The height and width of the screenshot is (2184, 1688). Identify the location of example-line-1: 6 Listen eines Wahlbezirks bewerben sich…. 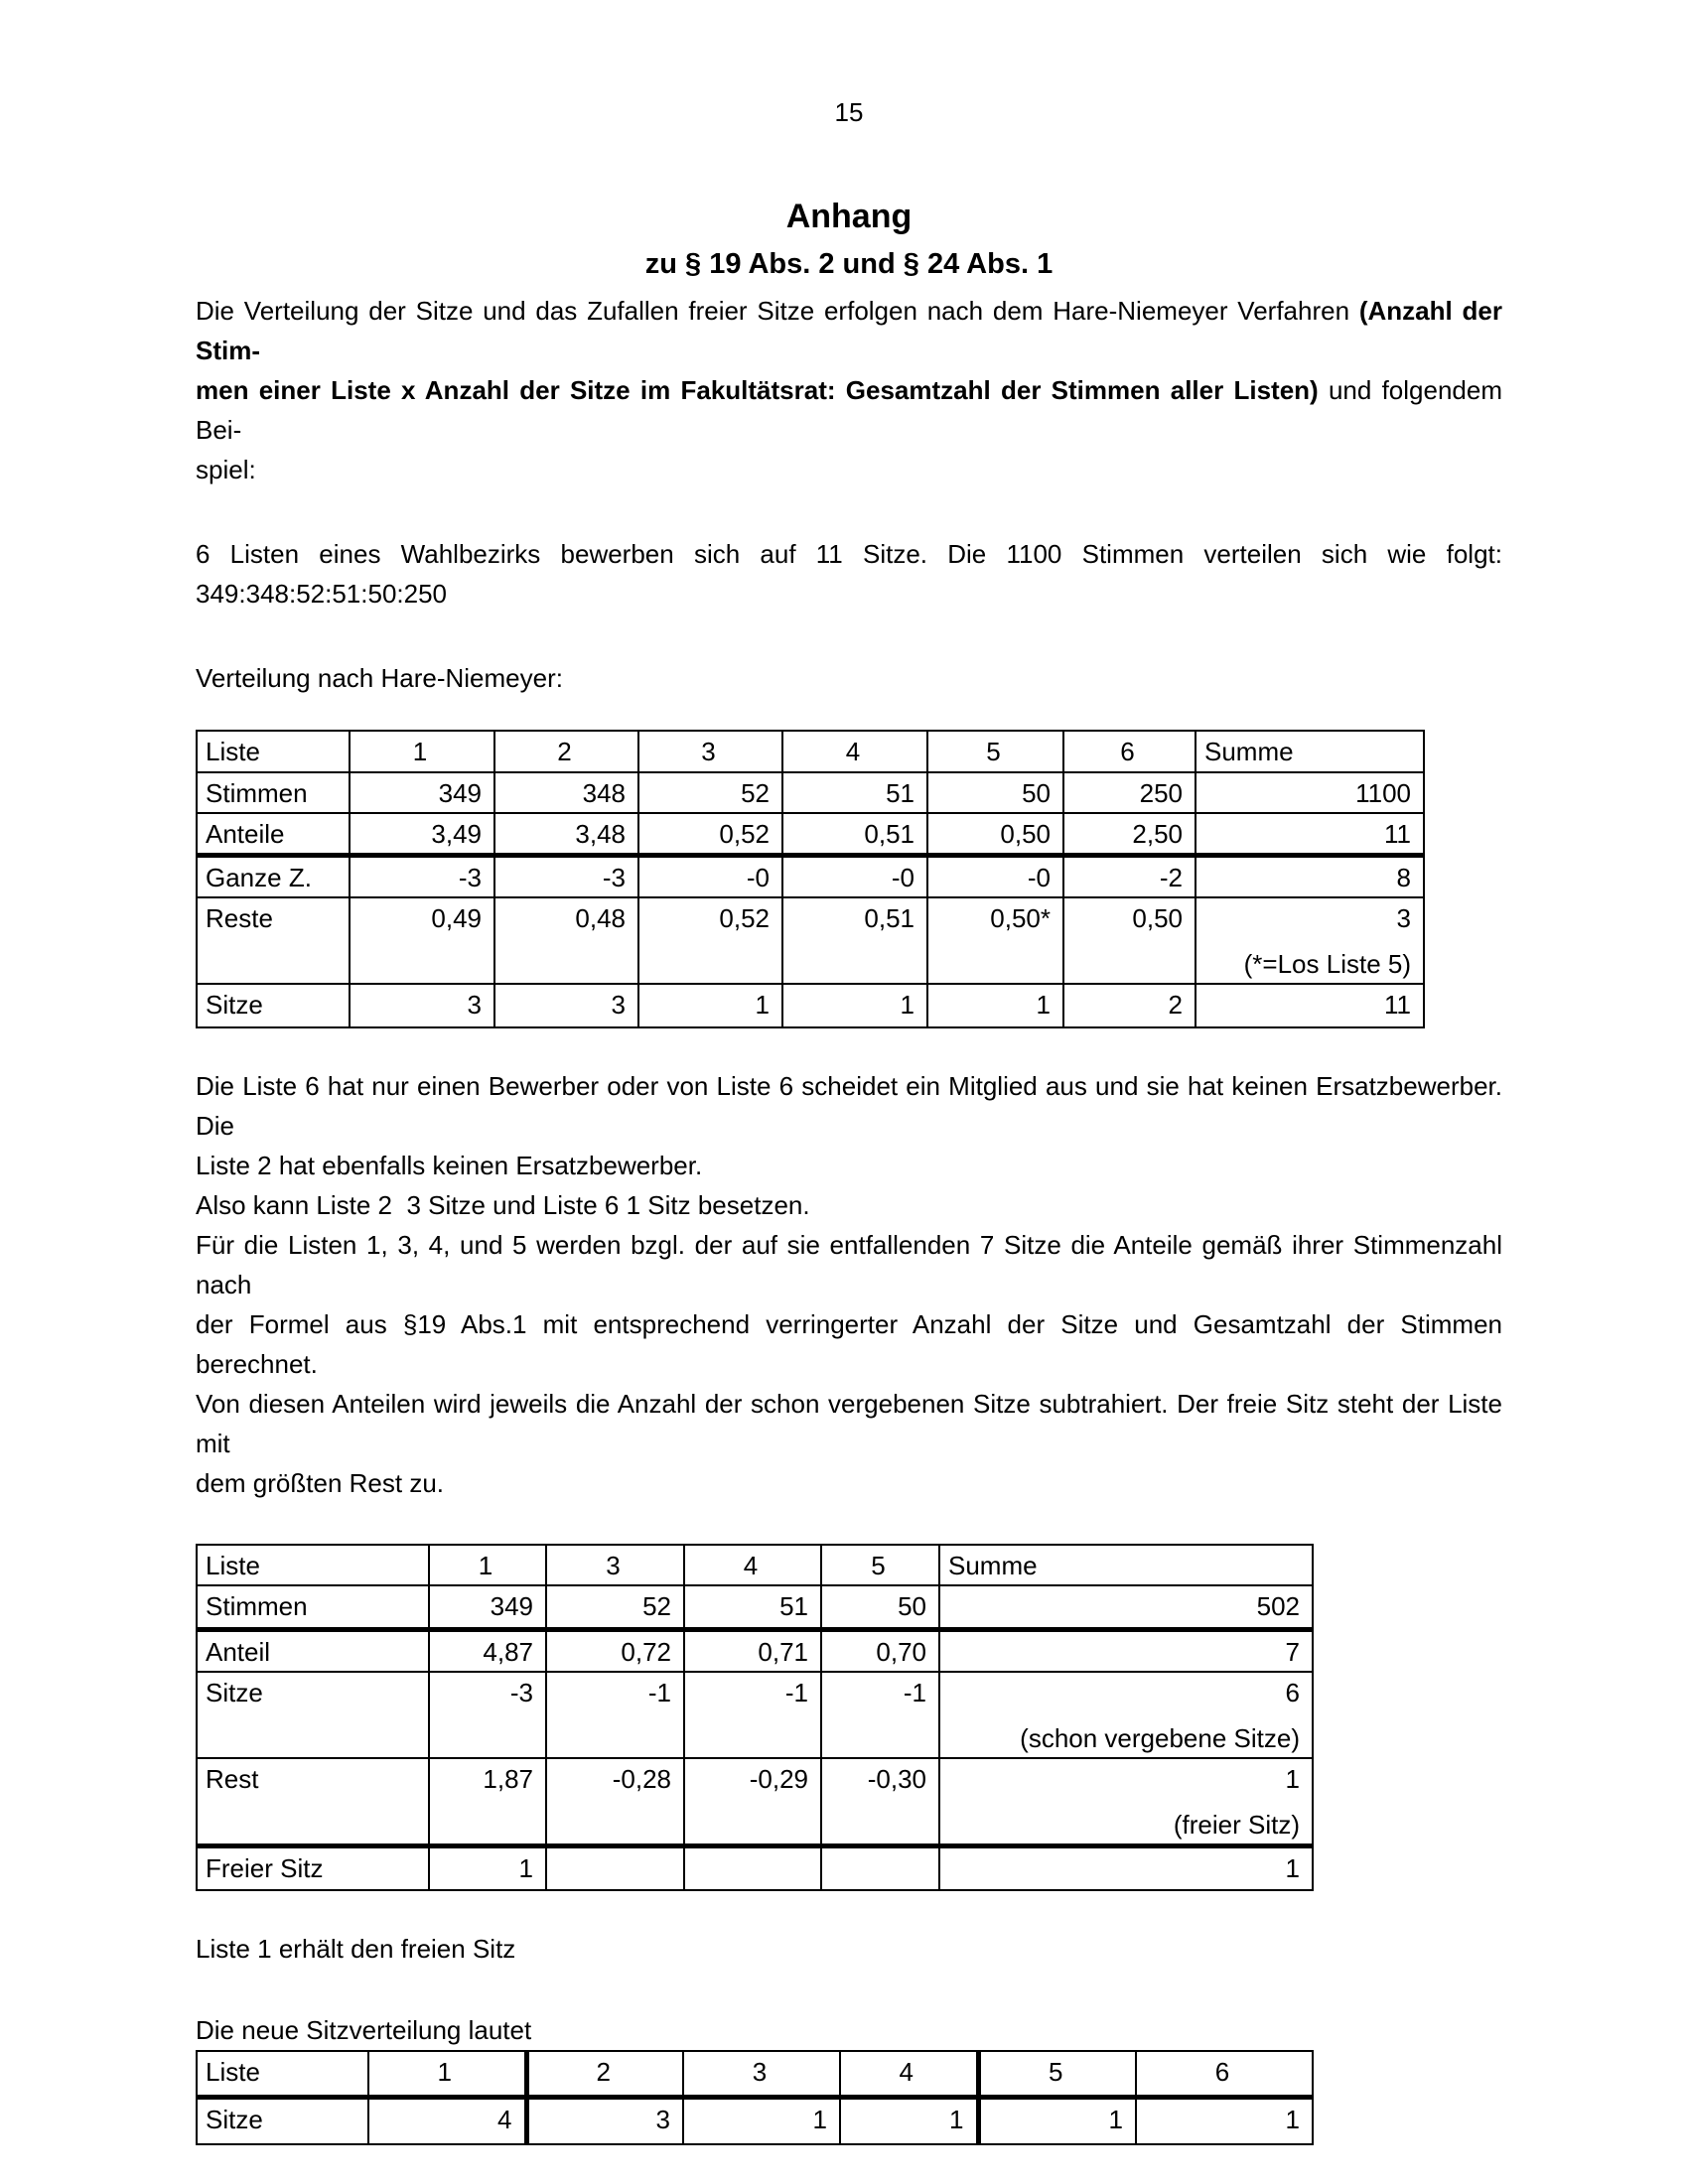
(849, 554).